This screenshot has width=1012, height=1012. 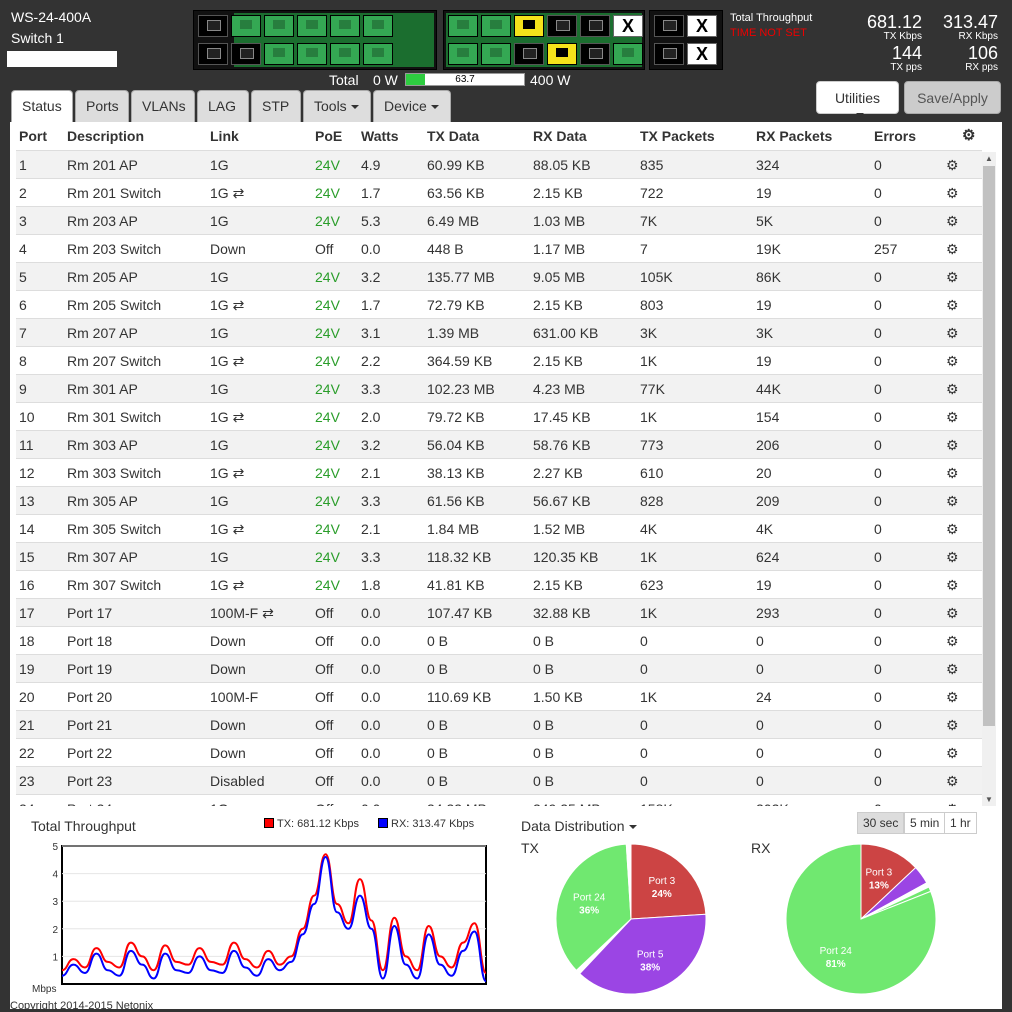 I want to click on col-description: Description, so click(x=106, y=136).